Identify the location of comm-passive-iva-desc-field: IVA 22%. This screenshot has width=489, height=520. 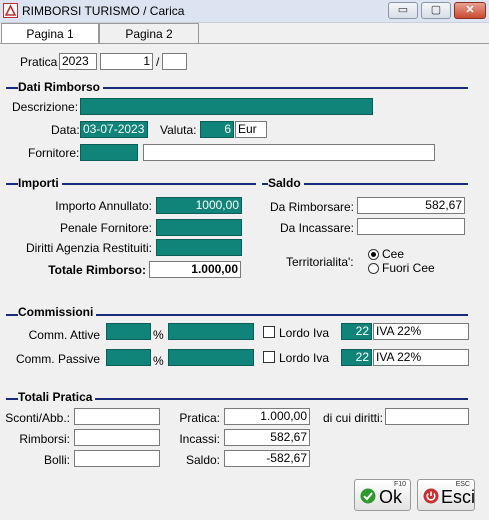
(421, 357).